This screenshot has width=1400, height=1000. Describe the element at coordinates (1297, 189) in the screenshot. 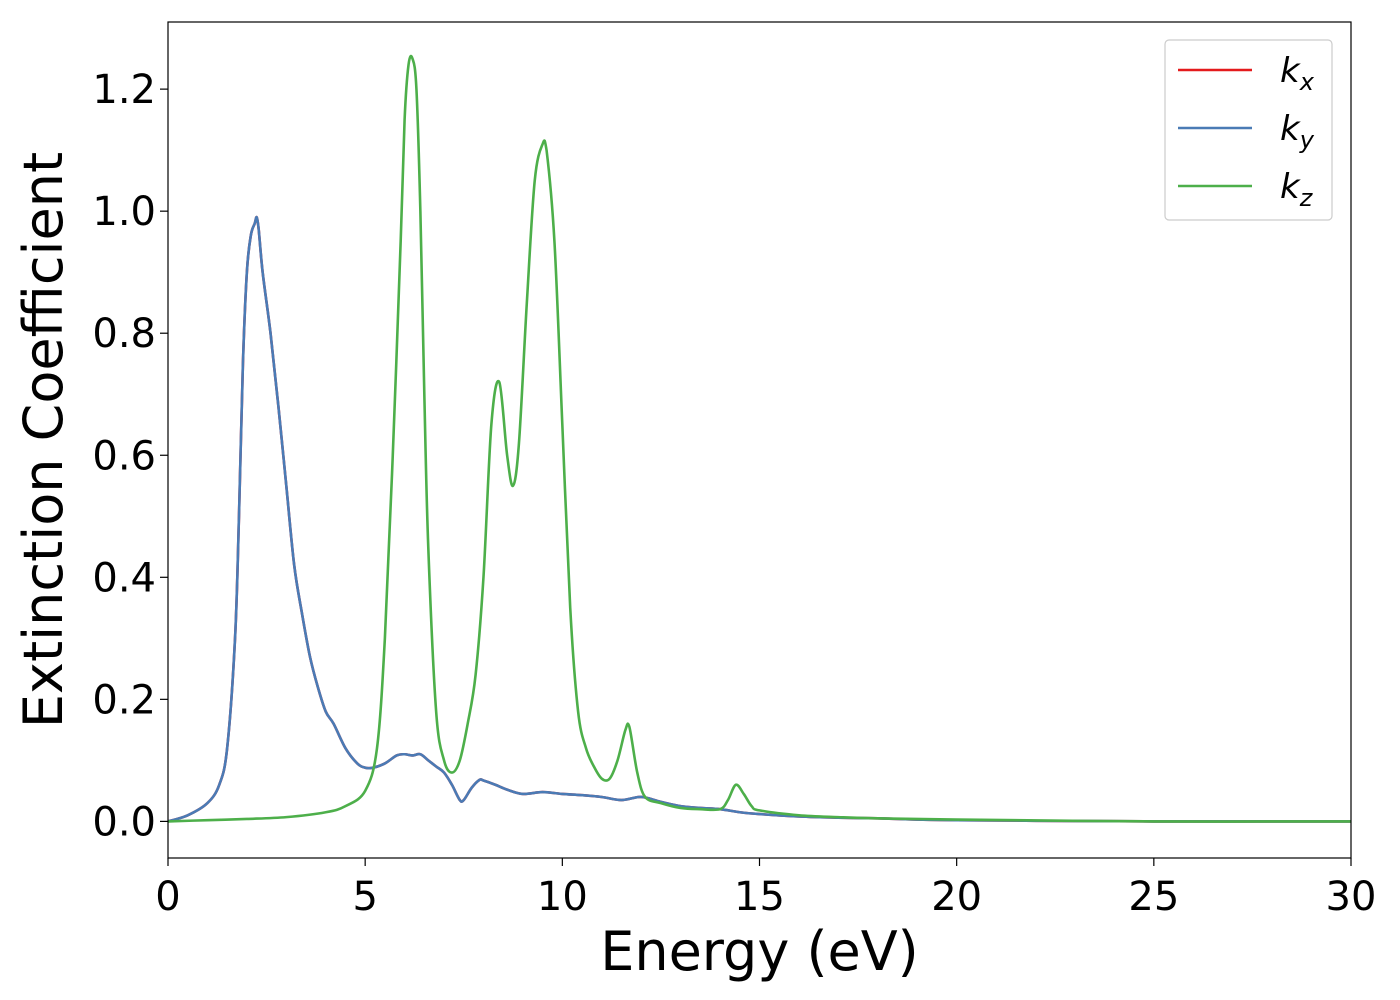

I see `legend-label-z: kz` at that location.